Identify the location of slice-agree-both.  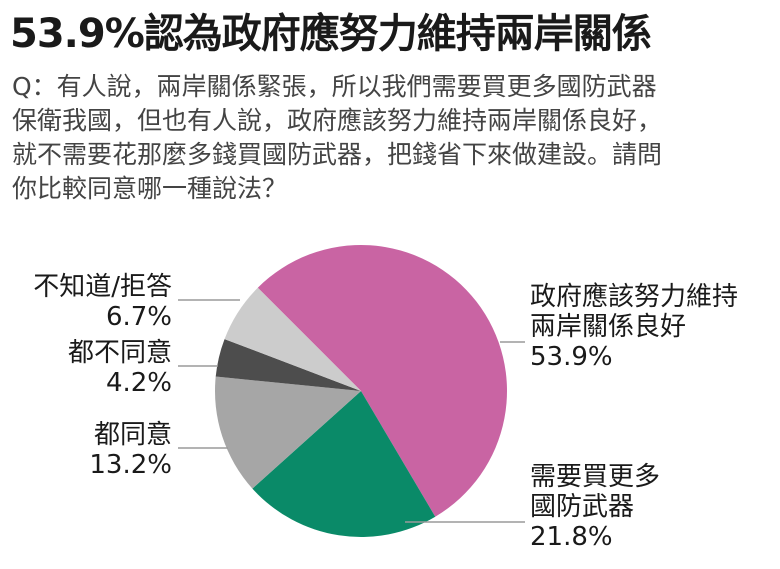
(288, 432).